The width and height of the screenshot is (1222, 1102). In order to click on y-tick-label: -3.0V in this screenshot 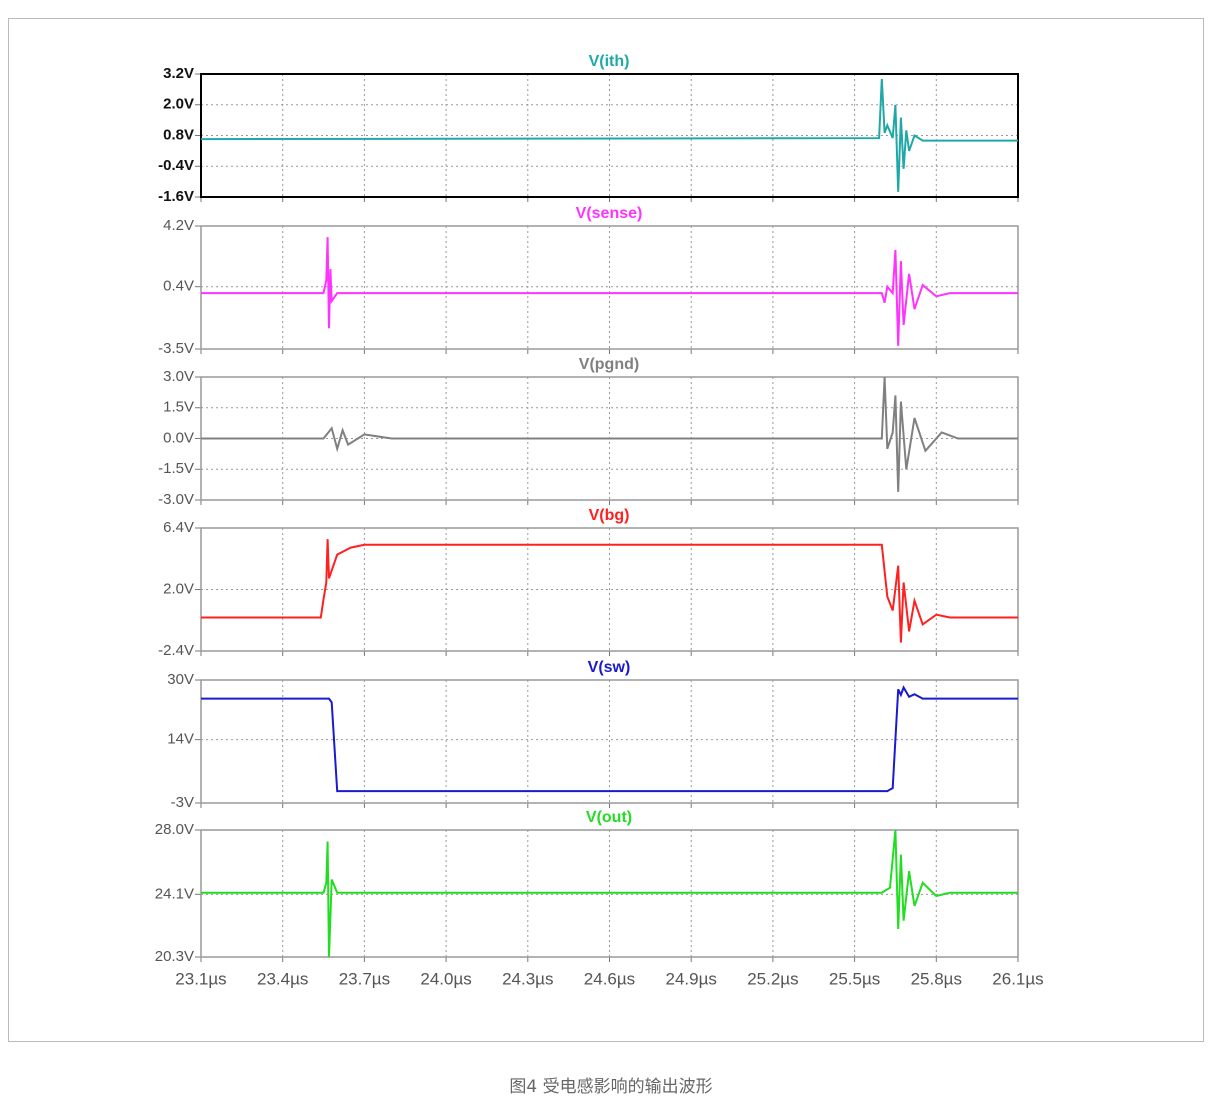, I will do `click(176, 499)`.